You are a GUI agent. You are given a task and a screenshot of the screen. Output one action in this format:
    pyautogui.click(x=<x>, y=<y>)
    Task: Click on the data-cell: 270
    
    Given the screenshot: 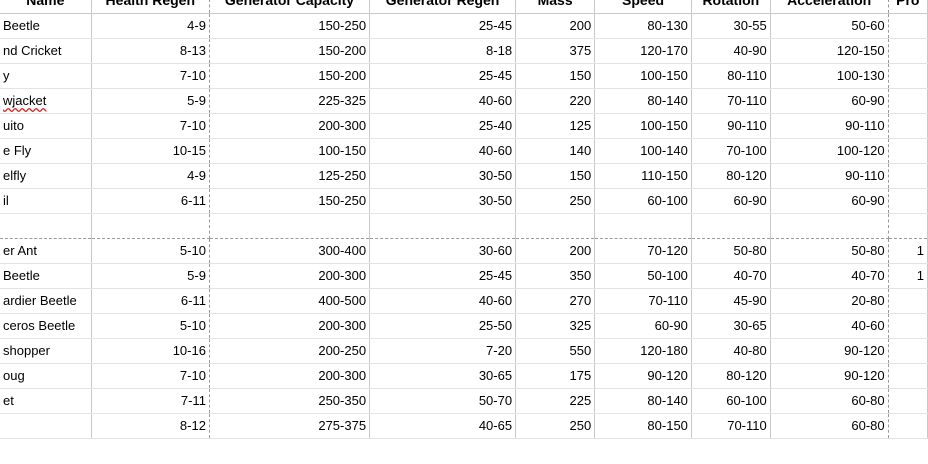 What is the action you would take?
    pyautogui.click(x=555, y=301)
    